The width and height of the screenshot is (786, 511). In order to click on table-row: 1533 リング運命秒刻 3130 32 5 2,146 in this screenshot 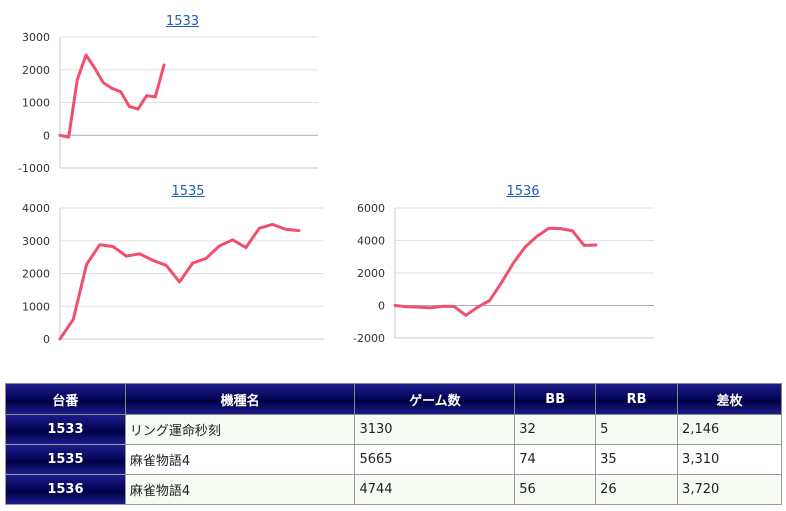, I will do `click(393, 429)`.